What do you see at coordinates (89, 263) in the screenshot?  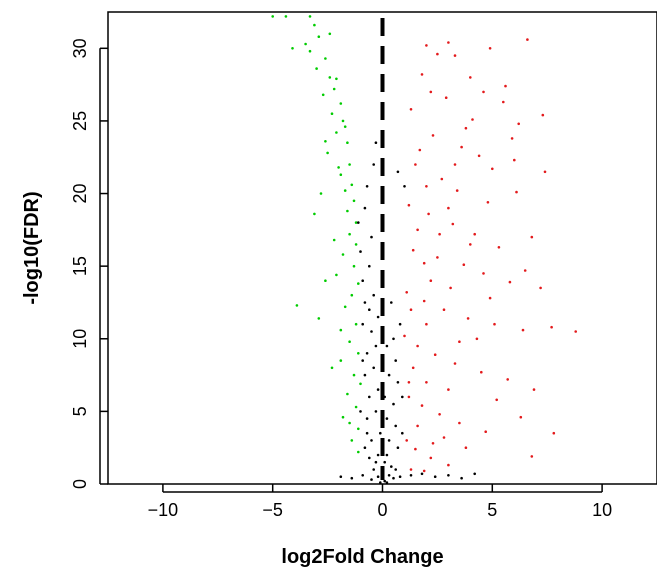 I see `y-axis: 0 5 10 15 20 25 30` at bounding box center [89, 263].